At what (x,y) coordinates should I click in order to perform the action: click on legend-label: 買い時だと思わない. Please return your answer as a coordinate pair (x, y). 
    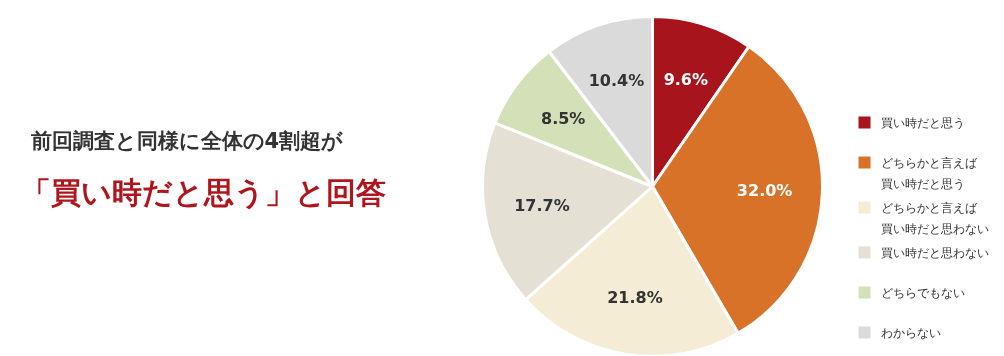
    Looking at the image, I should click on (934, 252).